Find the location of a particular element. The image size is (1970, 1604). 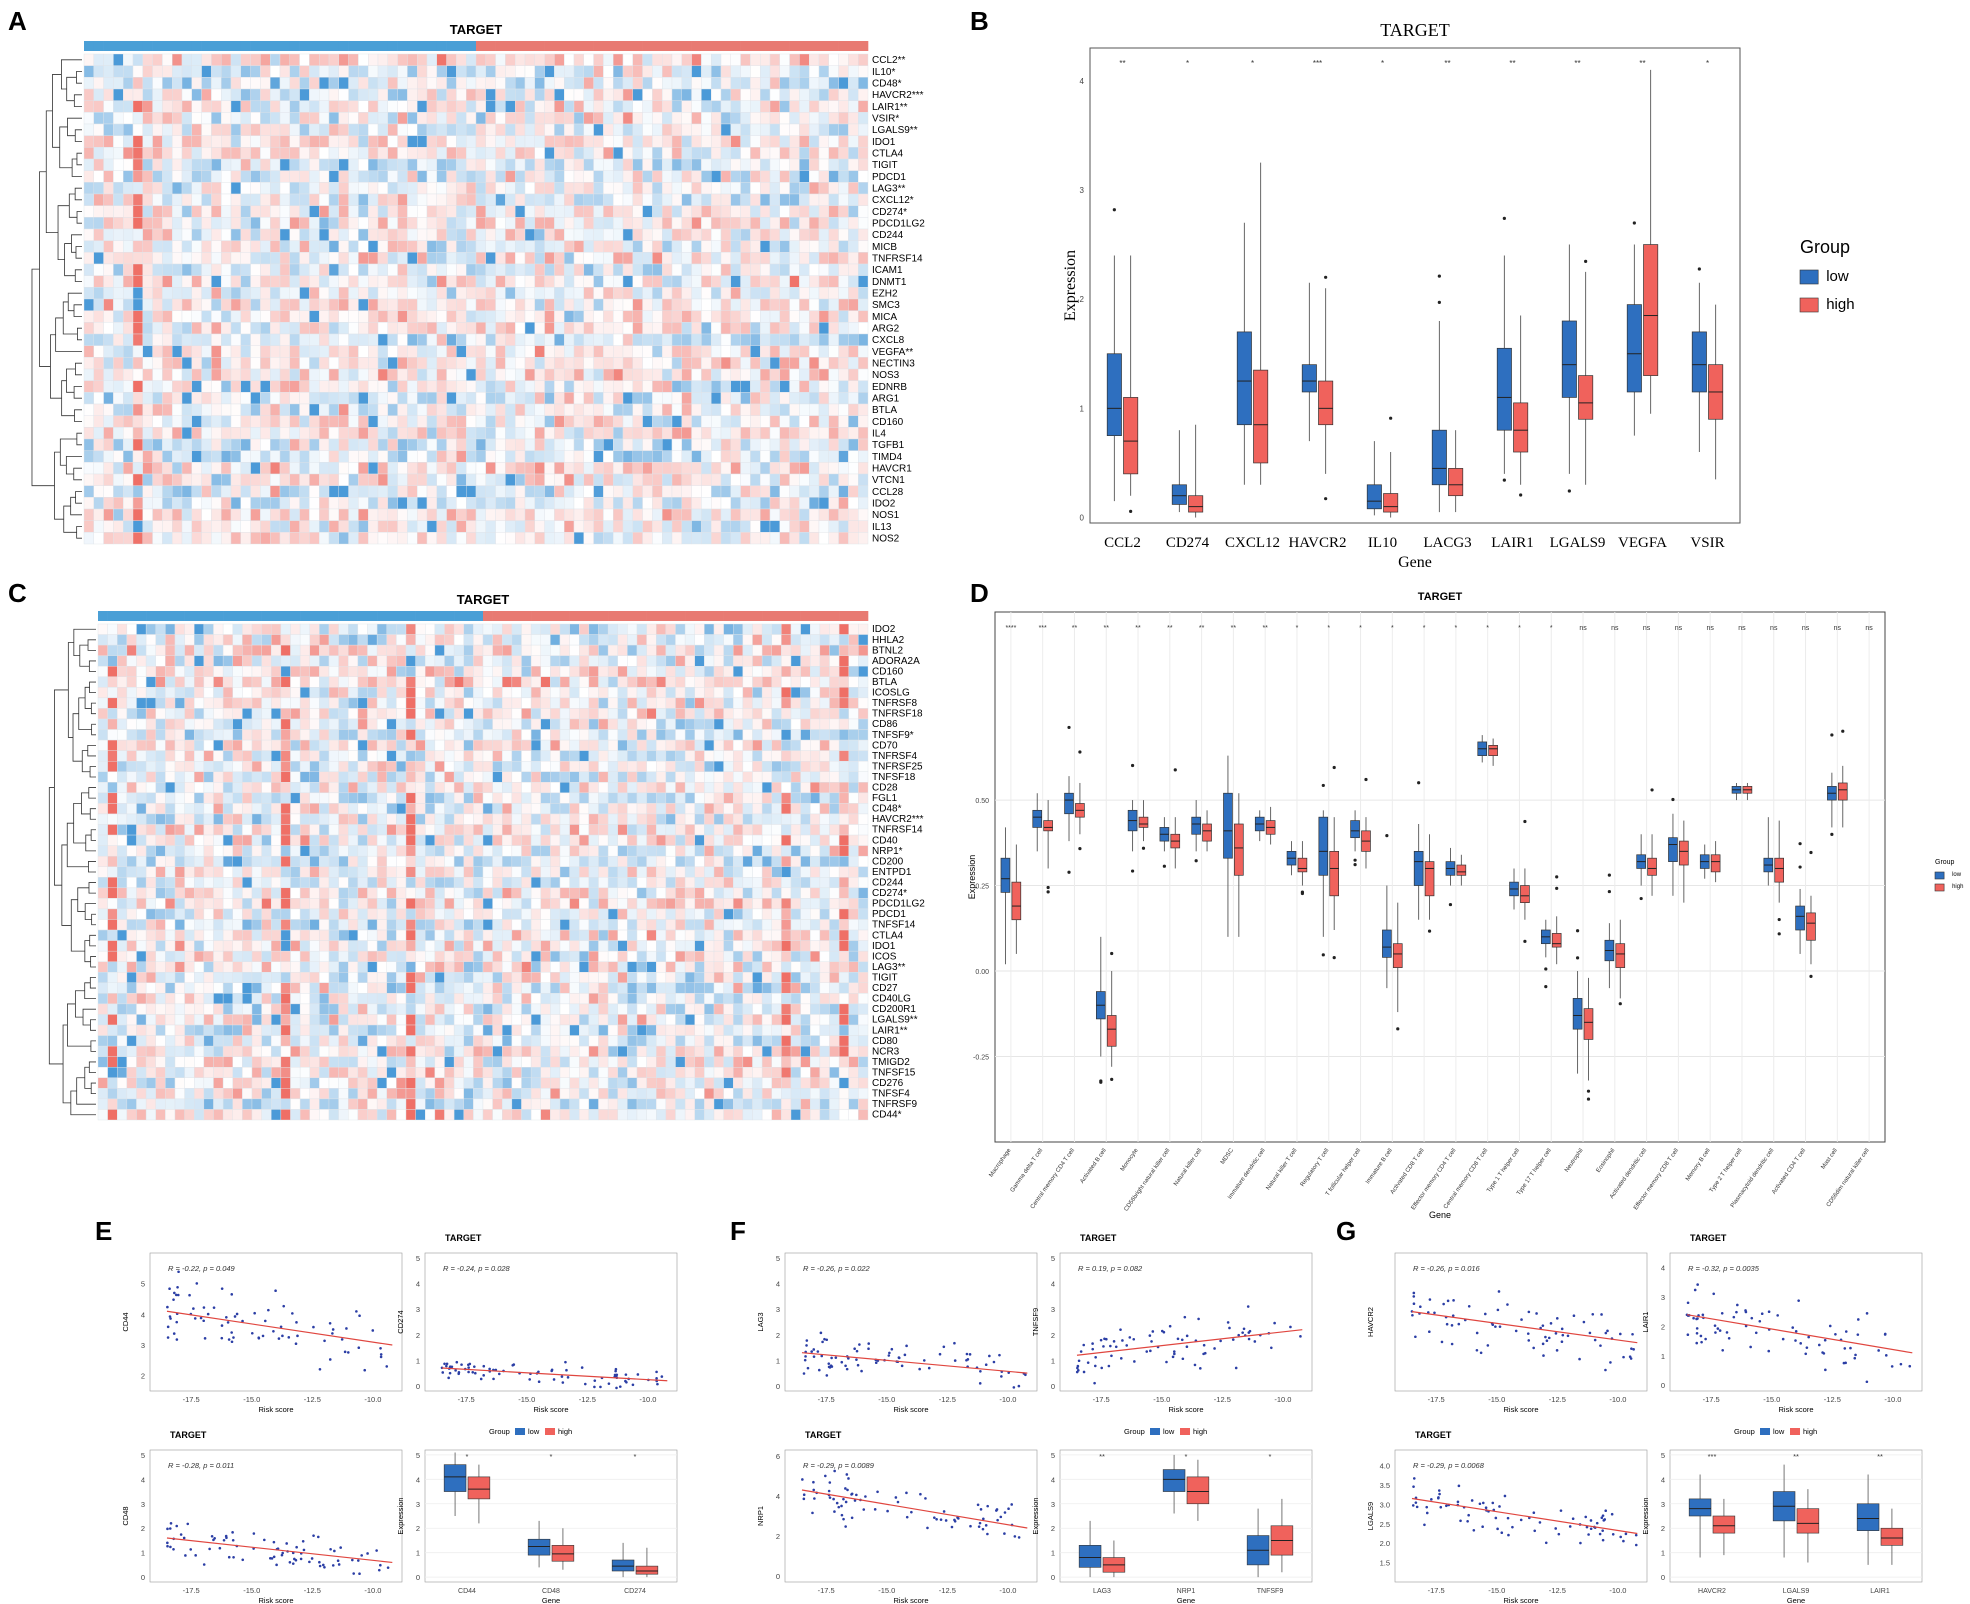

gene-label: CTLA4 is located at coordinates (888, 153).